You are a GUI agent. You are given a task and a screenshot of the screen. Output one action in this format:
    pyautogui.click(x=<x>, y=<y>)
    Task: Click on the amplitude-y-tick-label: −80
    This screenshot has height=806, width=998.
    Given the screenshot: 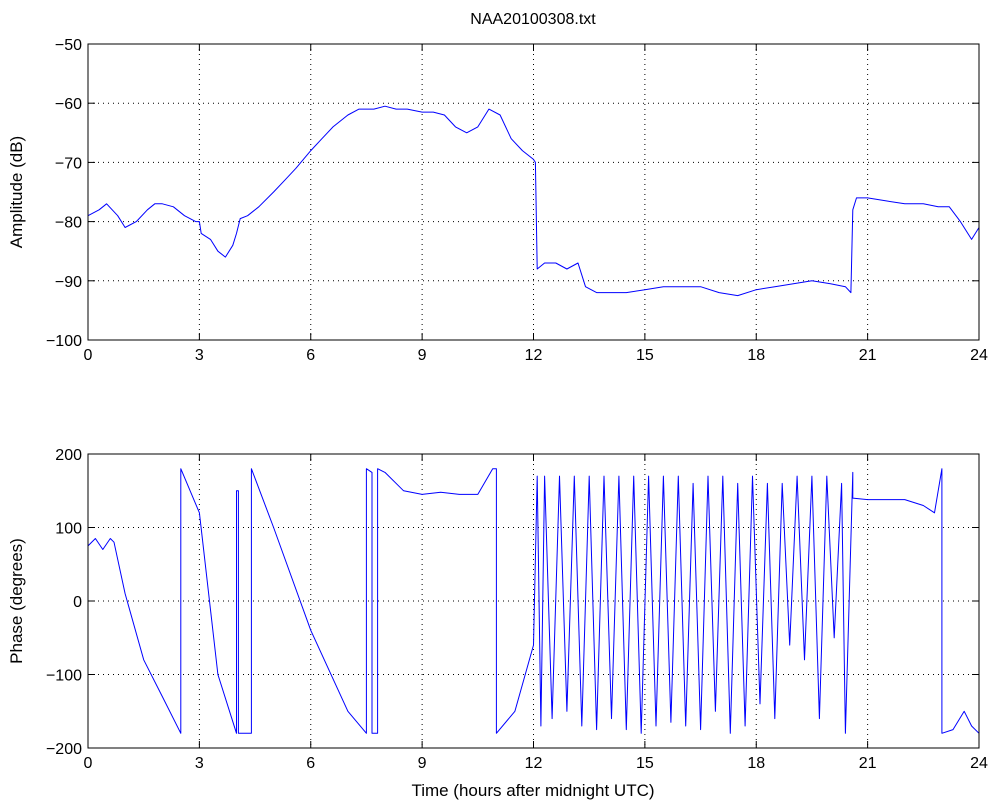 What is the action you would take?
    pyautogui.click(x=68, y=223)
    